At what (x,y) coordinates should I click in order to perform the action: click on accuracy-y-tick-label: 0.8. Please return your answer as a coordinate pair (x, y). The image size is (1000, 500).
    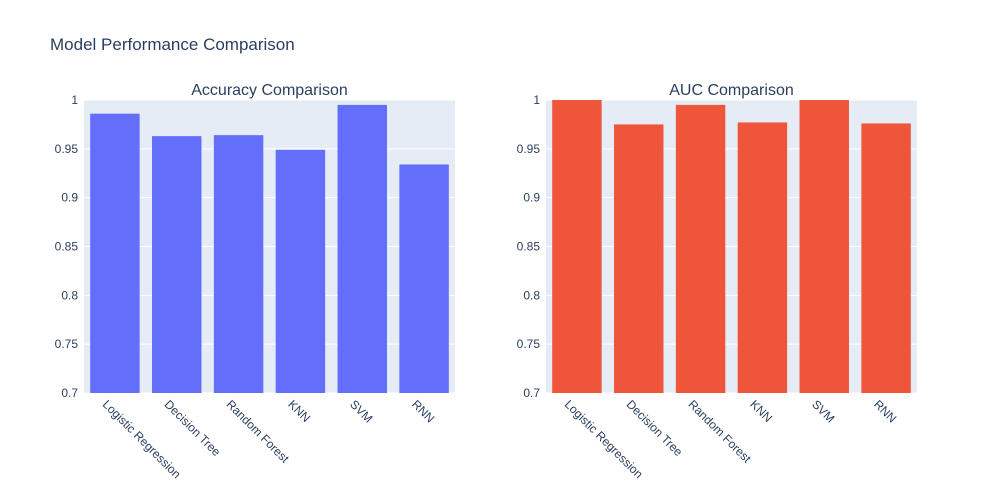
    Looking at the image, I should click on (69, 295).